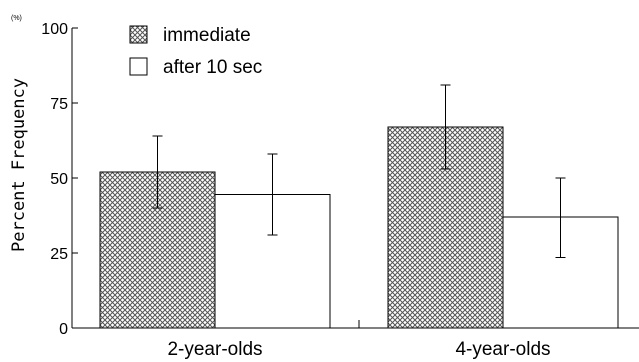 This screenshot has width=639, height=362. I want to click on legend-label-immediate: immediate, so click(207, 35).